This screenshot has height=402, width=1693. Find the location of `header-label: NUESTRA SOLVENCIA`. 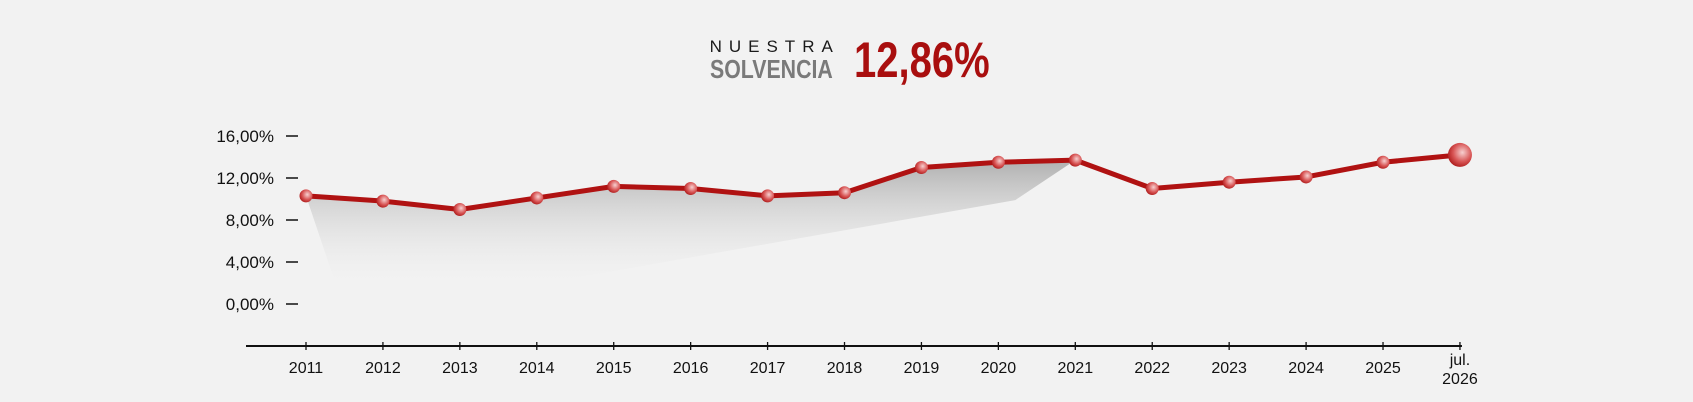

header-label: NUESTRA SOLVENCIA is located at coordinates (774, 60).